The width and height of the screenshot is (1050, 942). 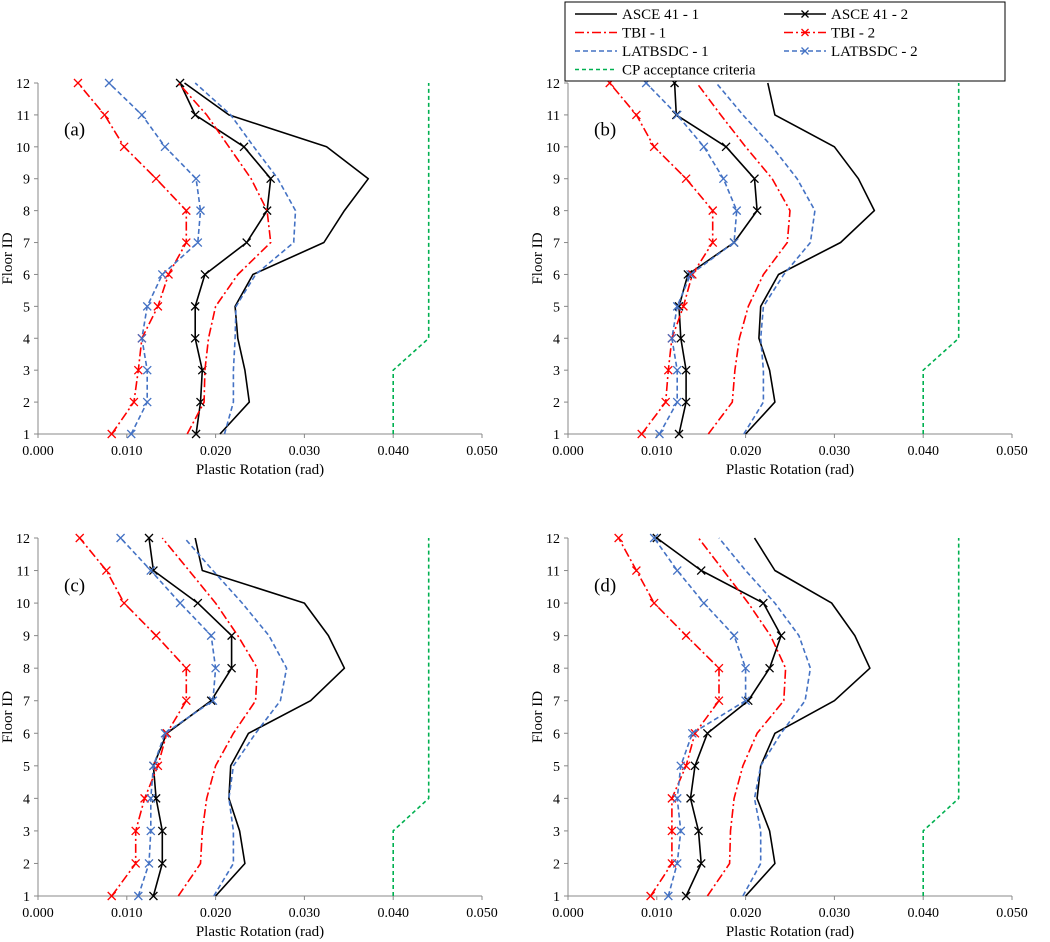 I want to click on y-tick-label: 5, so click(x=26, y=307).